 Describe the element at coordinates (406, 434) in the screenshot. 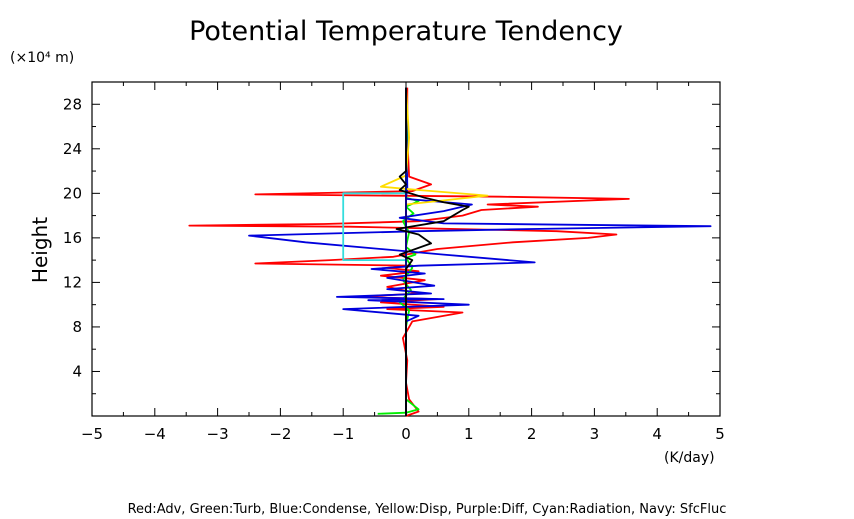

I see `x-tick-label: 0` at that location.